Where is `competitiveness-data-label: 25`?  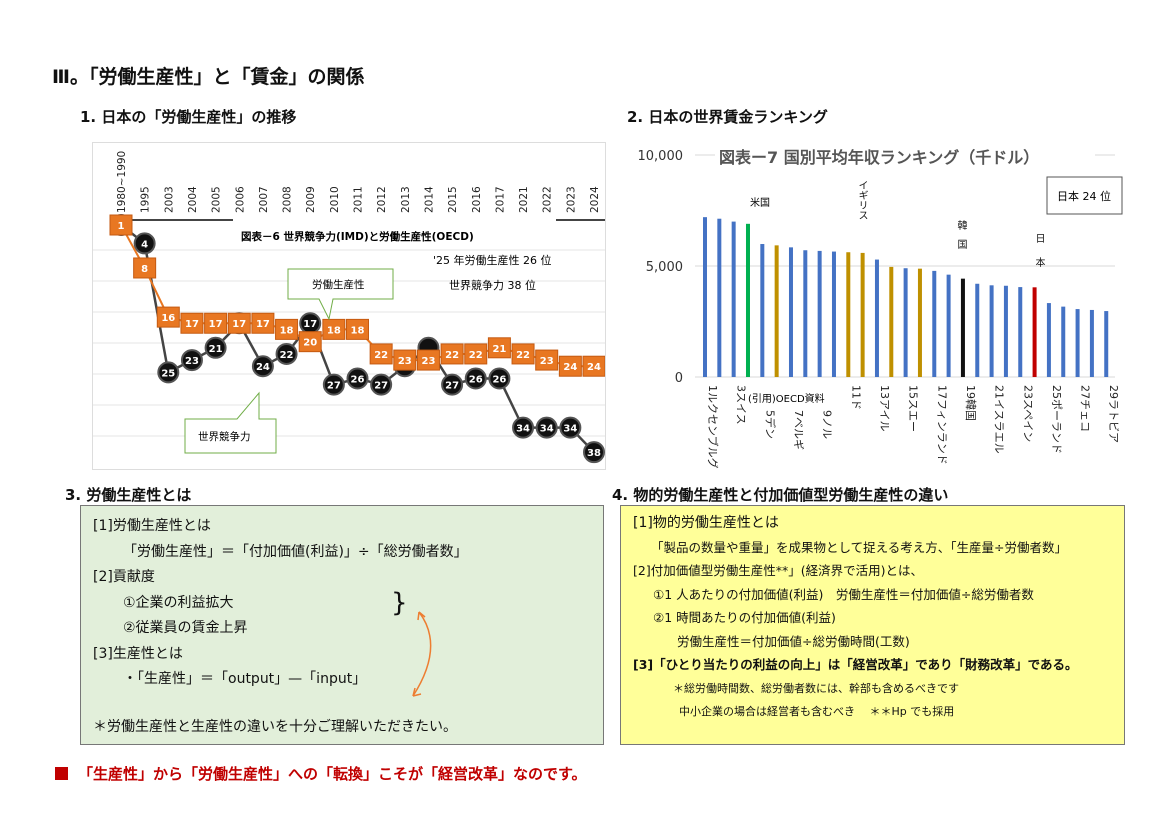 competitiveness-data-label: 25 is located at coordinates (168, 373).